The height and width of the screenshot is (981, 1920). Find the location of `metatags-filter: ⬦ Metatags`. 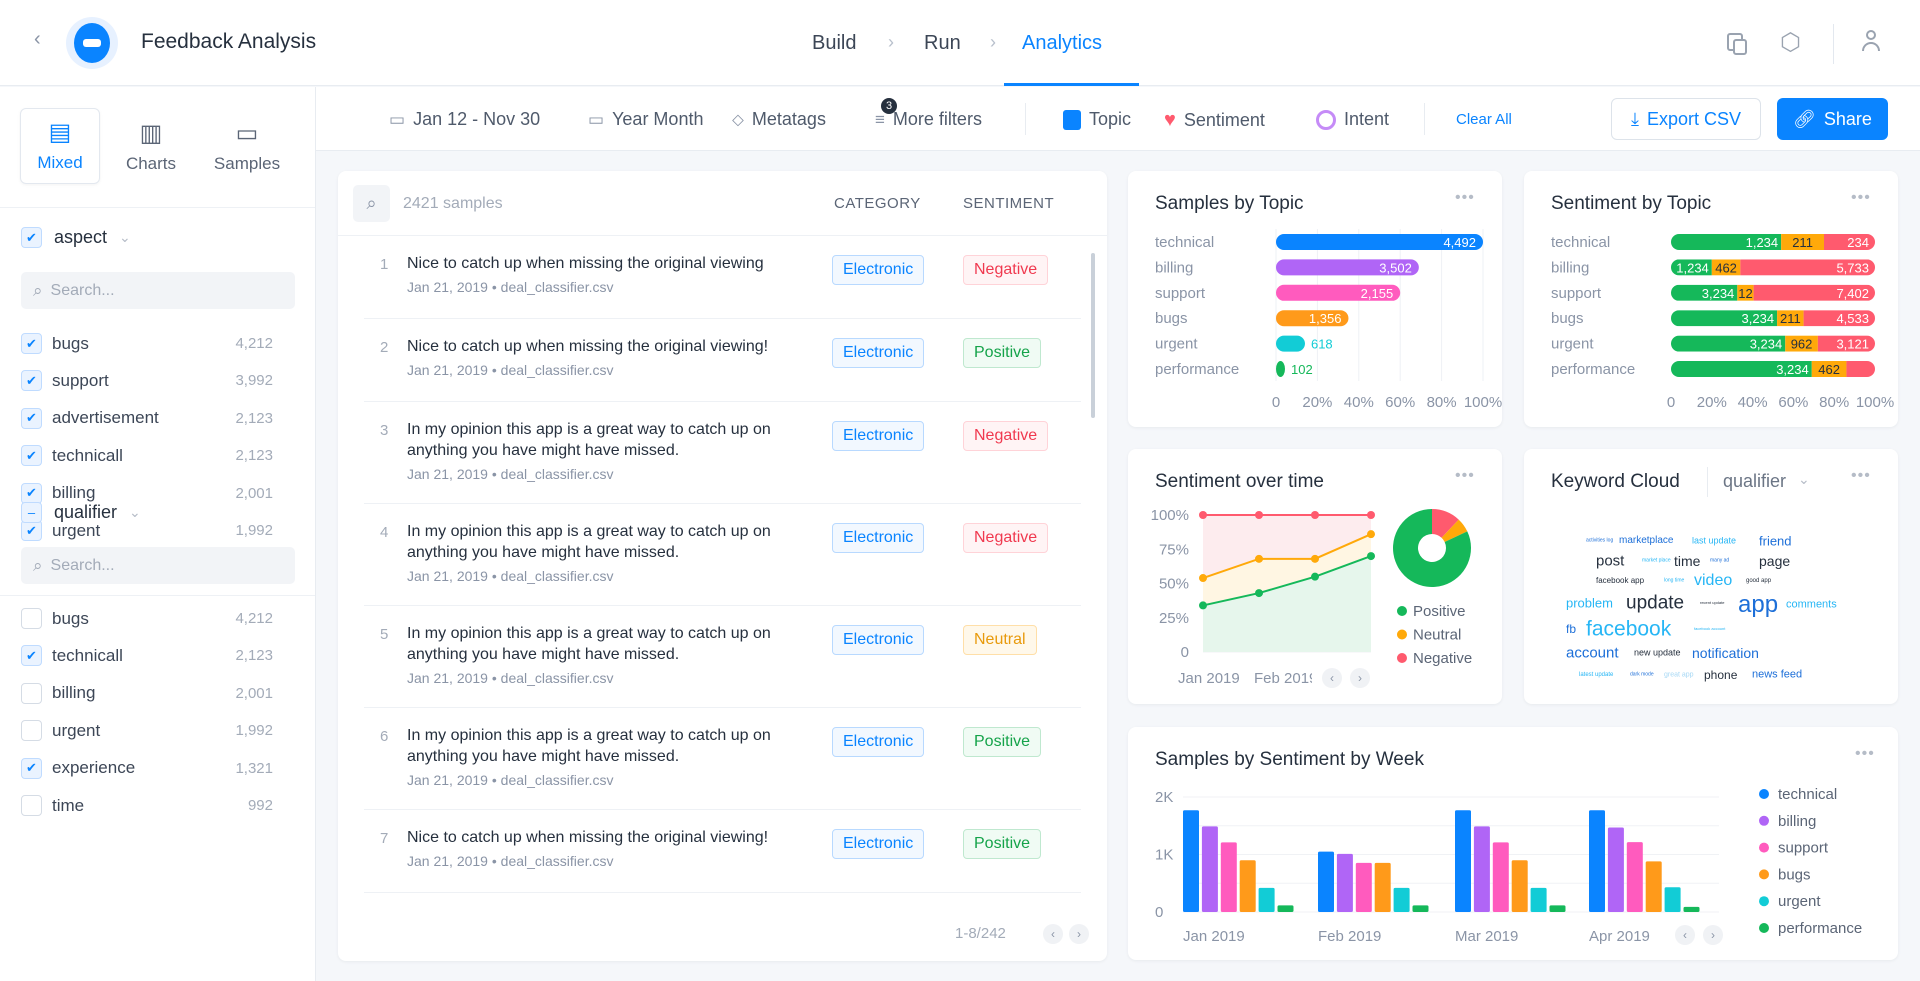

metatags-filter: ⬦ Metatags is located at coordinates (779, 119).